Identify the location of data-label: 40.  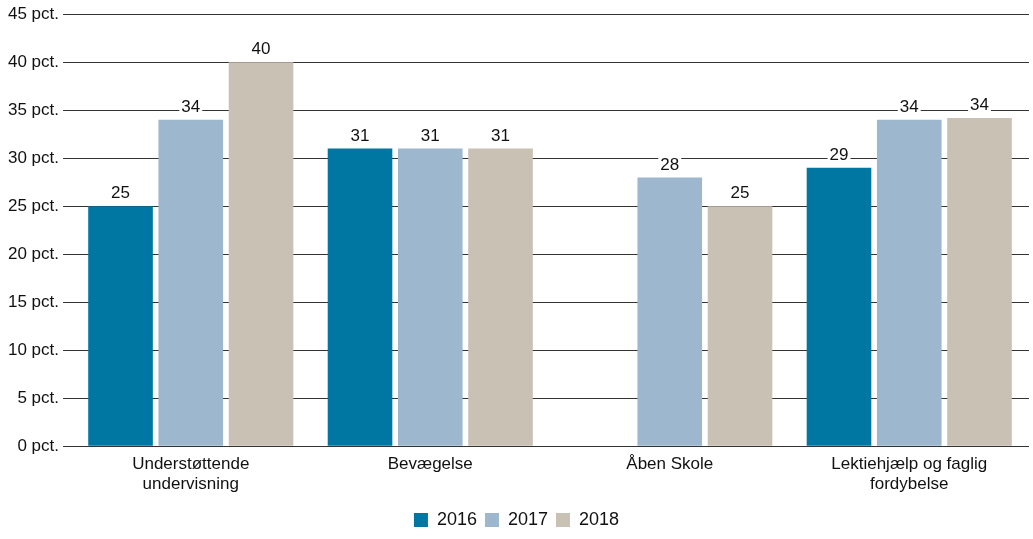
(261, 49).